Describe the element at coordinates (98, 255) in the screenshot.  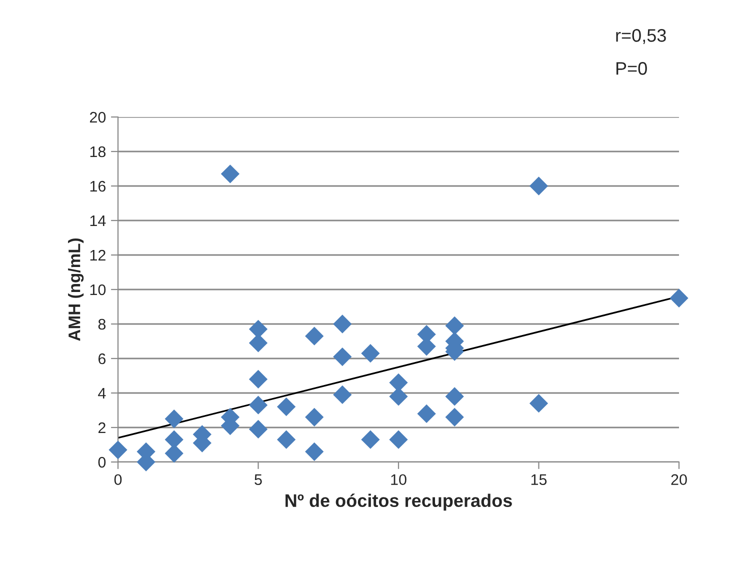
I see `y-tick-label: 12` at that location.